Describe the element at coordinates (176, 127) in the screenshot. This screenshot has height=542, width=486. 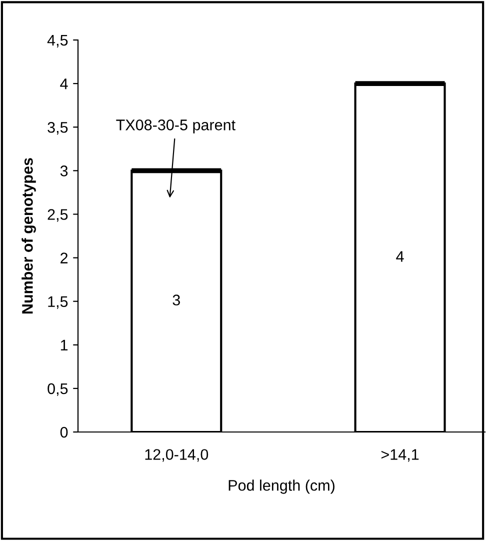
I see `annotation: TX08-30-5 parent` at that location.